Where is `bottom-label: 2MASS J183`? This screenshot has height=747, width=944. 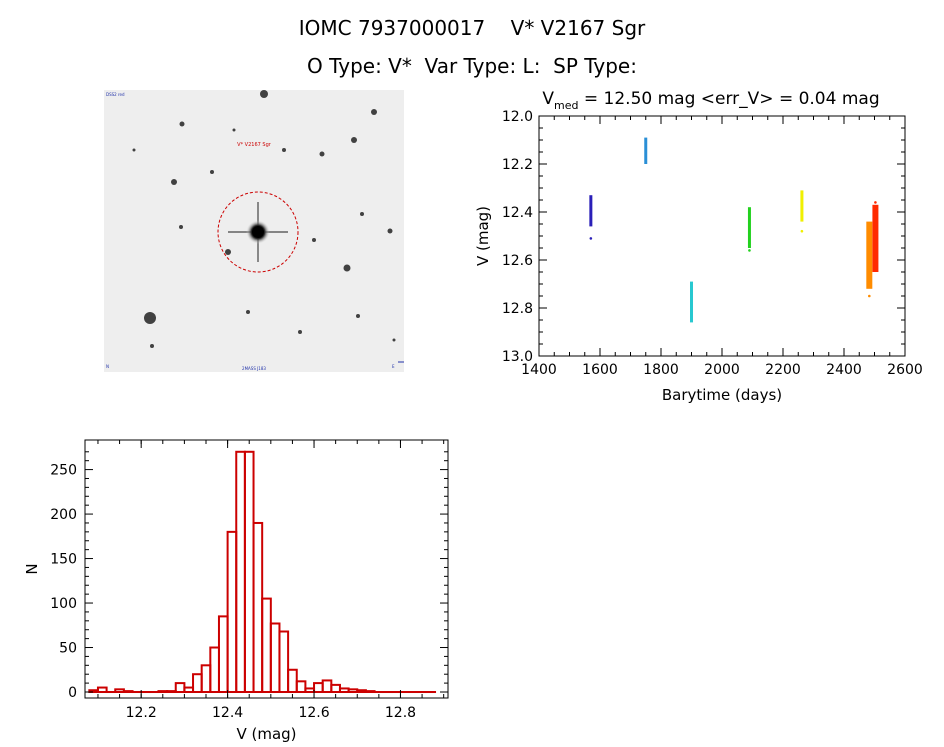 bottom-label: 2MASS J183 is located at coordinates (254, 368).